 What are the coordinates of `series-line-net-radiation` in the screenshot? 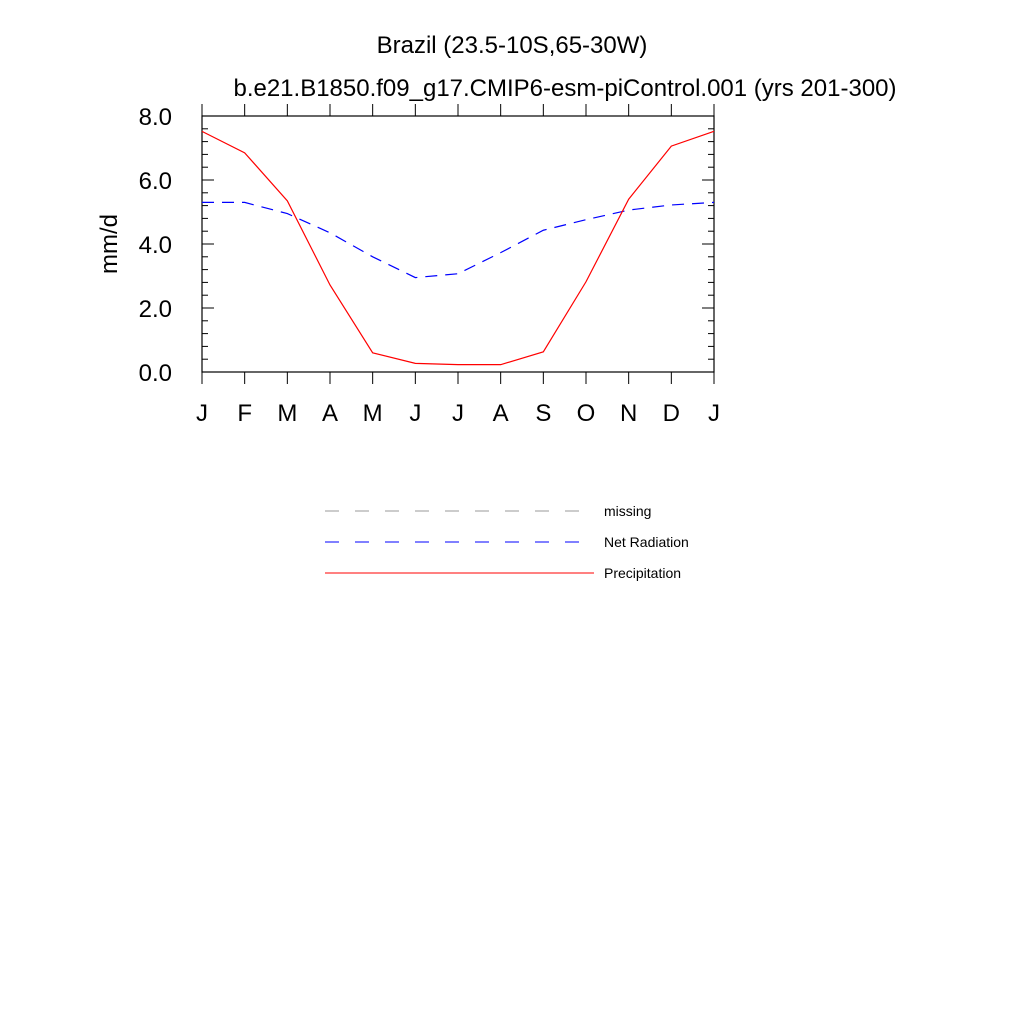 It's located at (458, 240).